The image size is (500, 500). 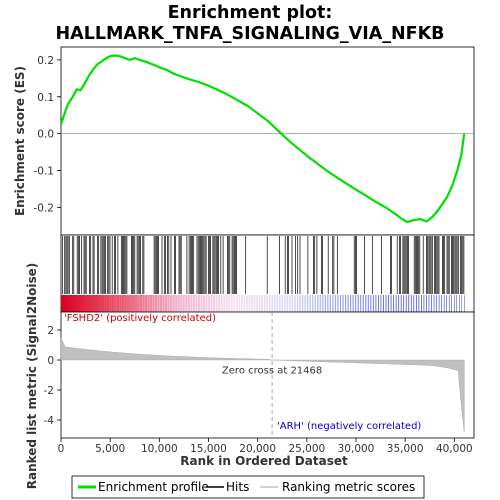 I want to click on chart-title-line1: Enrichment plot:, so click(x=250, y=13).